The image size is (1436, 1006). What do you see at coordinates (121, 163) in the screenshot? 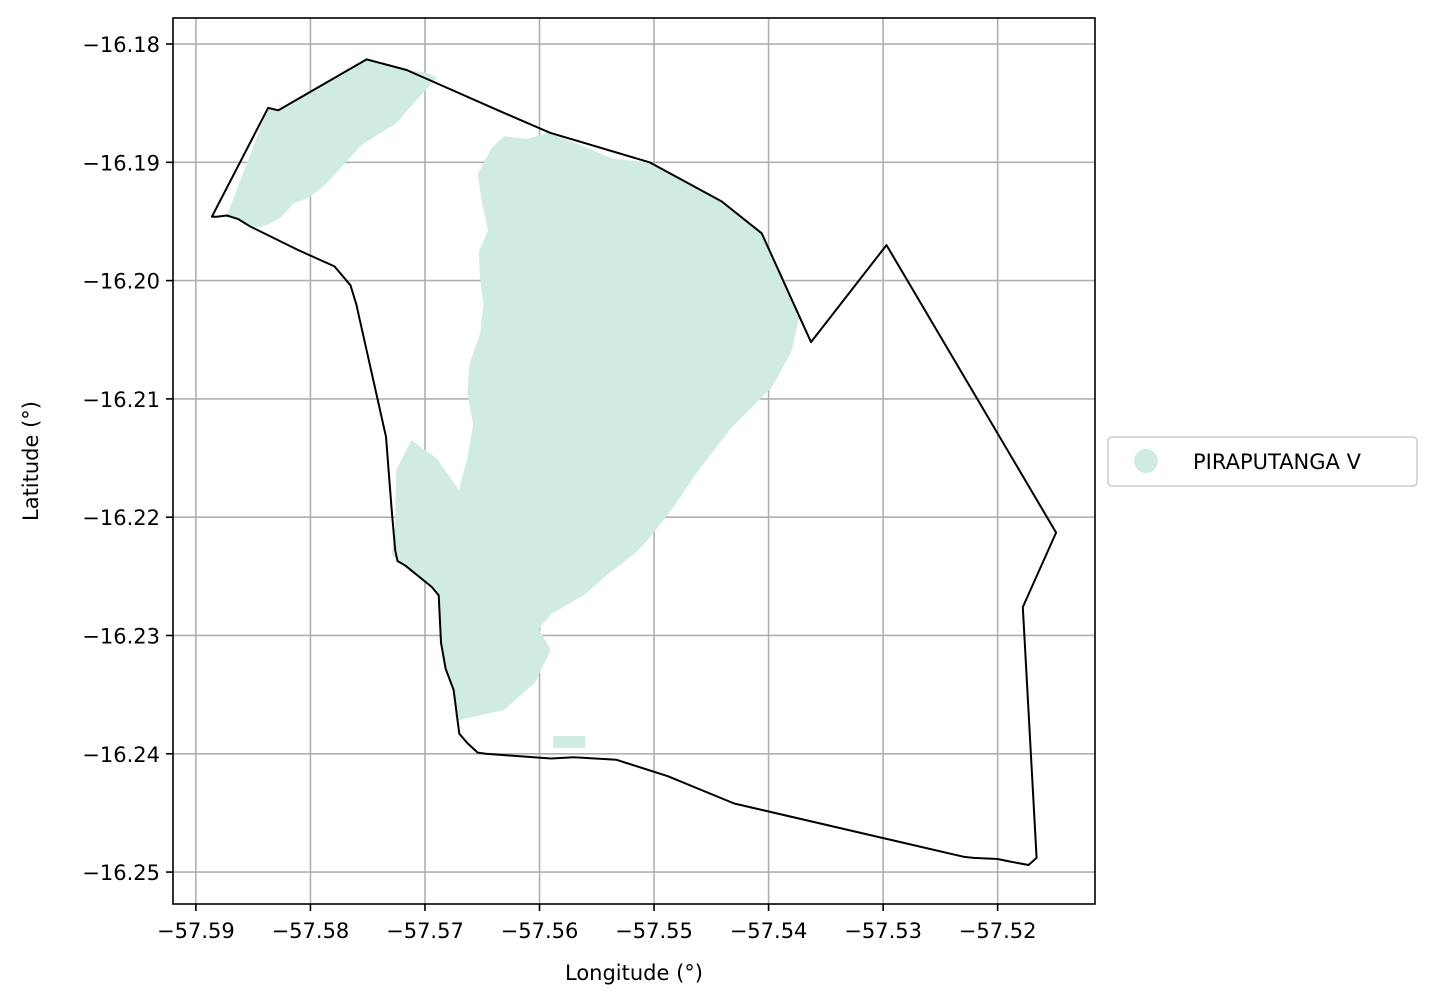
I see `y-tick-label: −16.19` at bounding box center [121, 163].